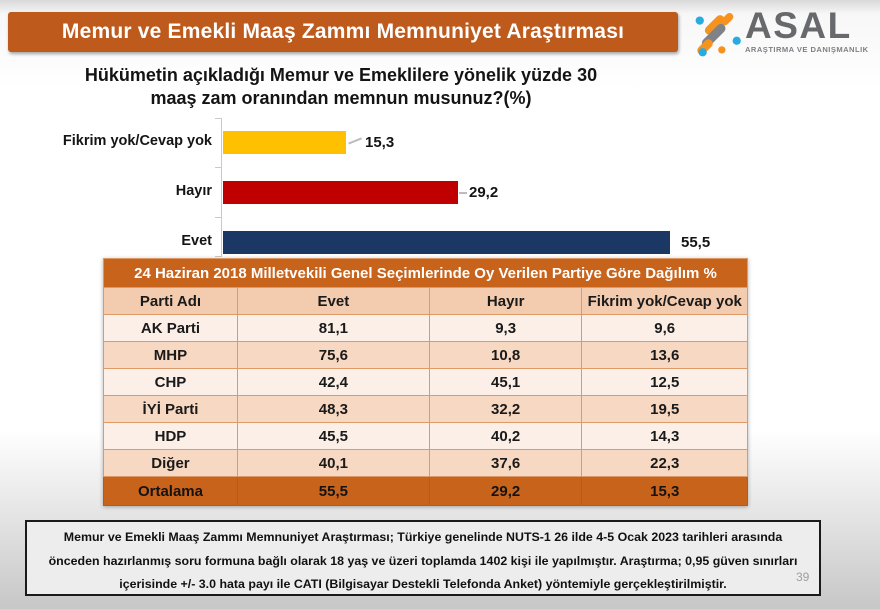  I want to click on value-cell: 32,2, so click(505, 409).